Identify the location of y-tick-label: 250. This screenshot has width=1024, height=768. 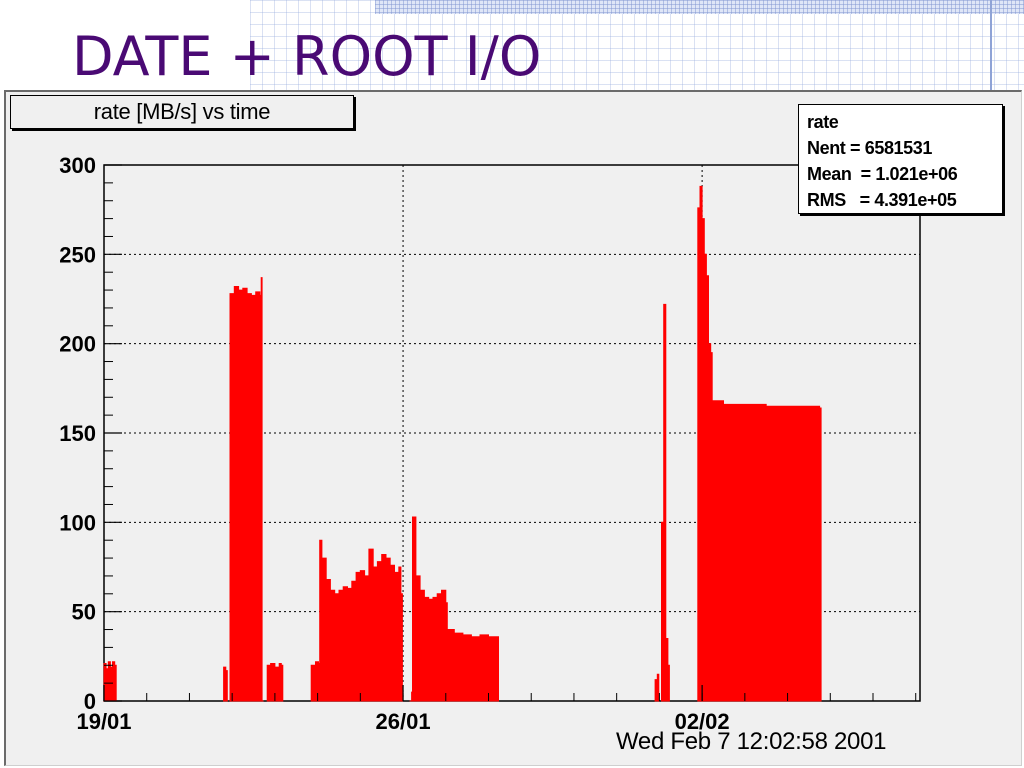
(77, 254).